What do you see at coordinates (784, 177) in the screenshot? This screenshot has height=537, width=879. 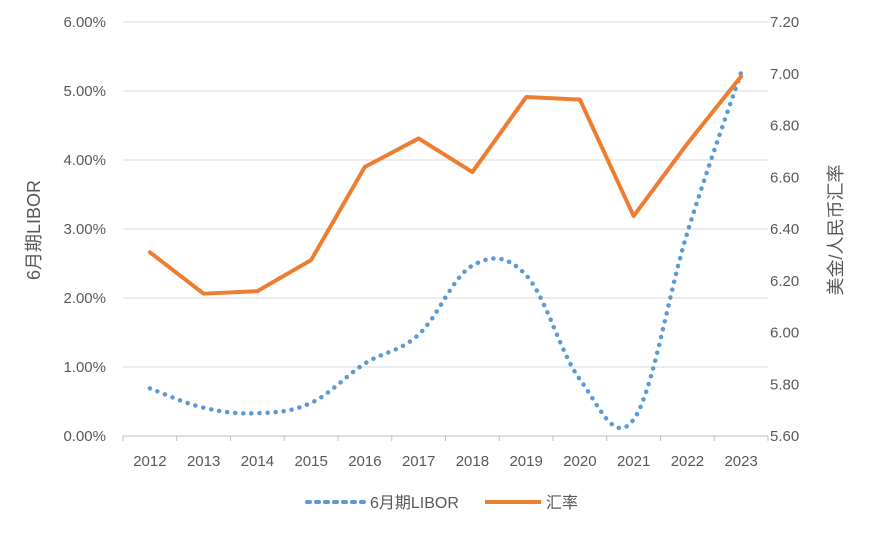 I see `right-tick-label: 6.60` at bounding box center [784, 177].